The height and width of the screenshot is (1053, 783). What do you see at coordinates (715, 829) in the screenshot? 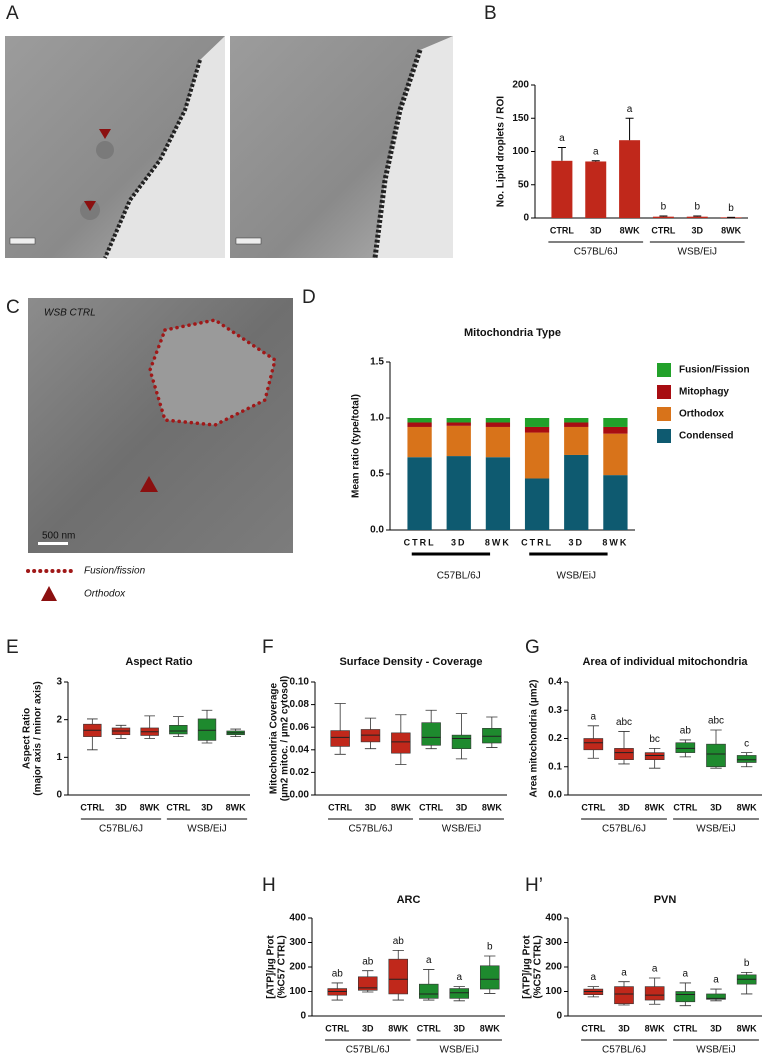
I see `group-label: WSB/EiJ` at bounding box center [715, 829].